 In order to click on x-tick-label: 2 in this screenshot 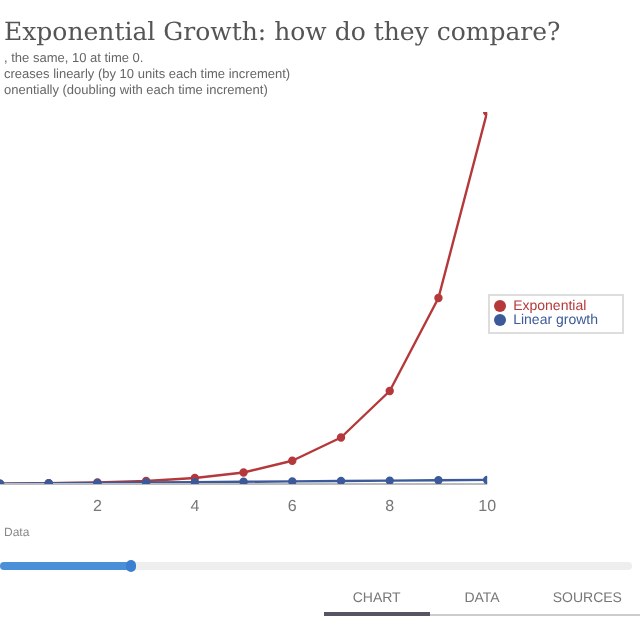, I will do `click(97, 506)`.